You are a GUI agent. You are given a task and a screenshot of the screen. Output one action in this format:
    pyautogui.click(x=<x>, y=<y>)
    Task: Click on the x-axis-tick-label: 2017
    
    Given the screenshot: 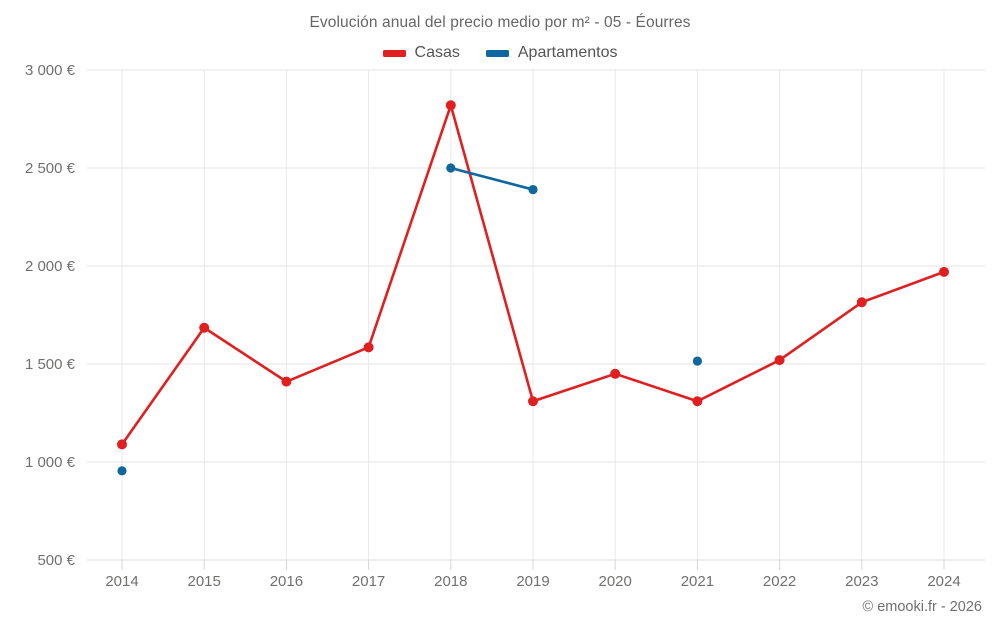 What is the action you would take?
    pyautogui.click(x=368, y=581)
    